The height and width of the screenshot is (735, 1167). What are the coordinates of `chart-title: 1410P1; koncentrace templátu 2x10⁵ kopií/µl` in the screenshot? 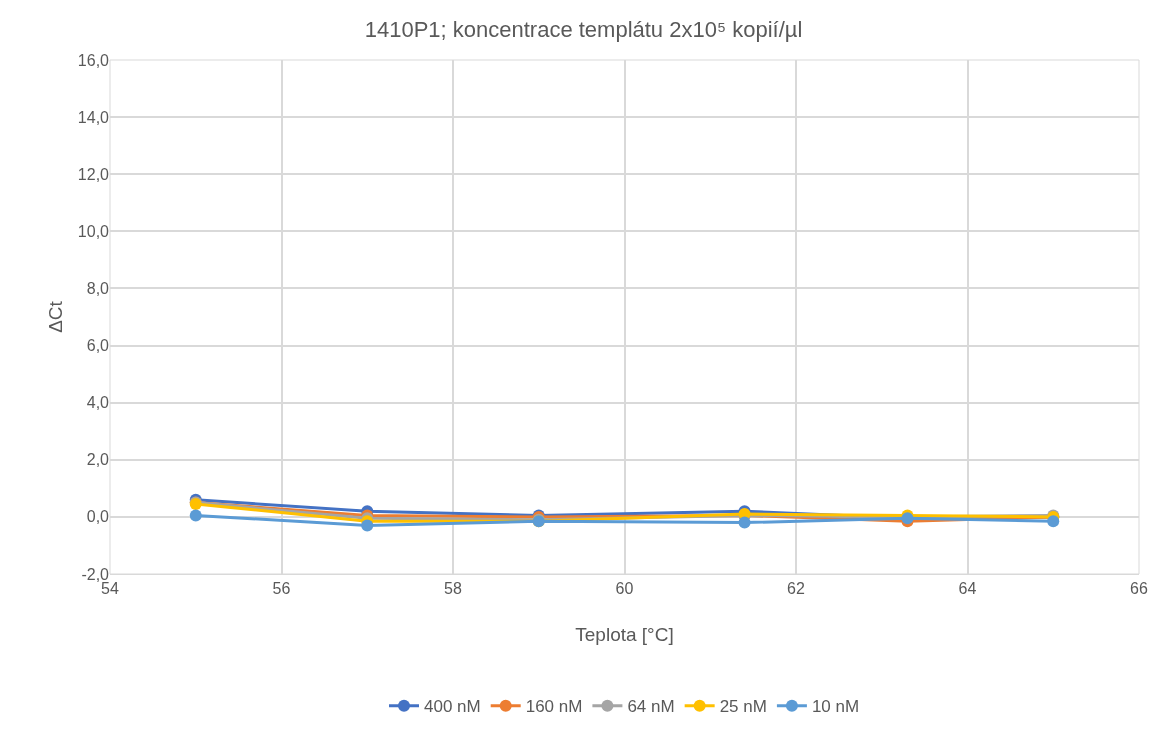 It's located at (583, 30).